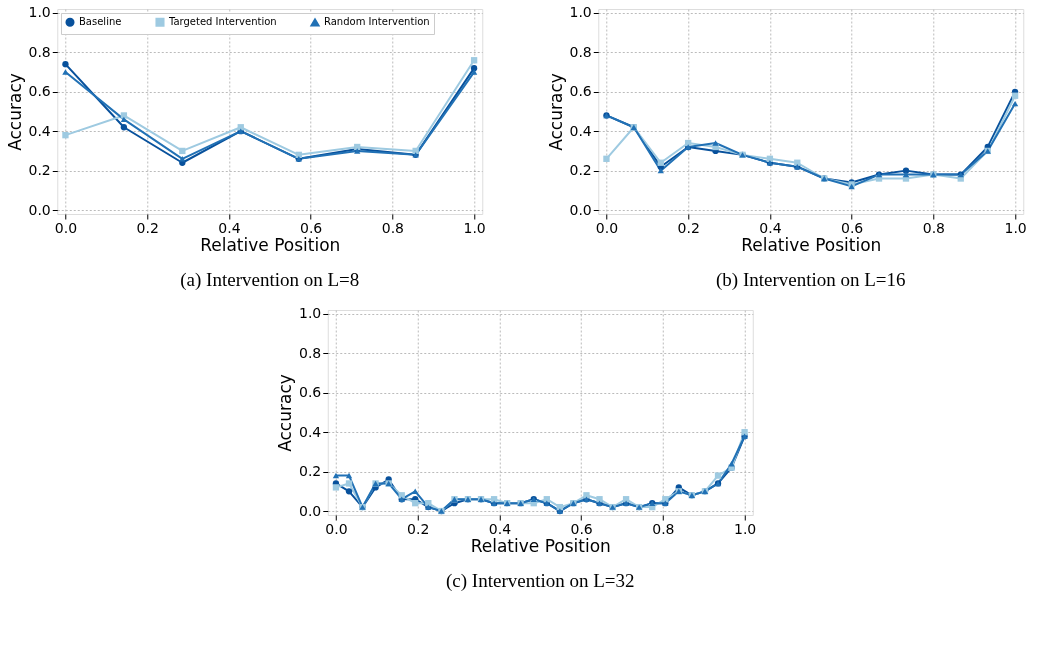  I want to click on legend-label: Baseline, so click(100, 22).